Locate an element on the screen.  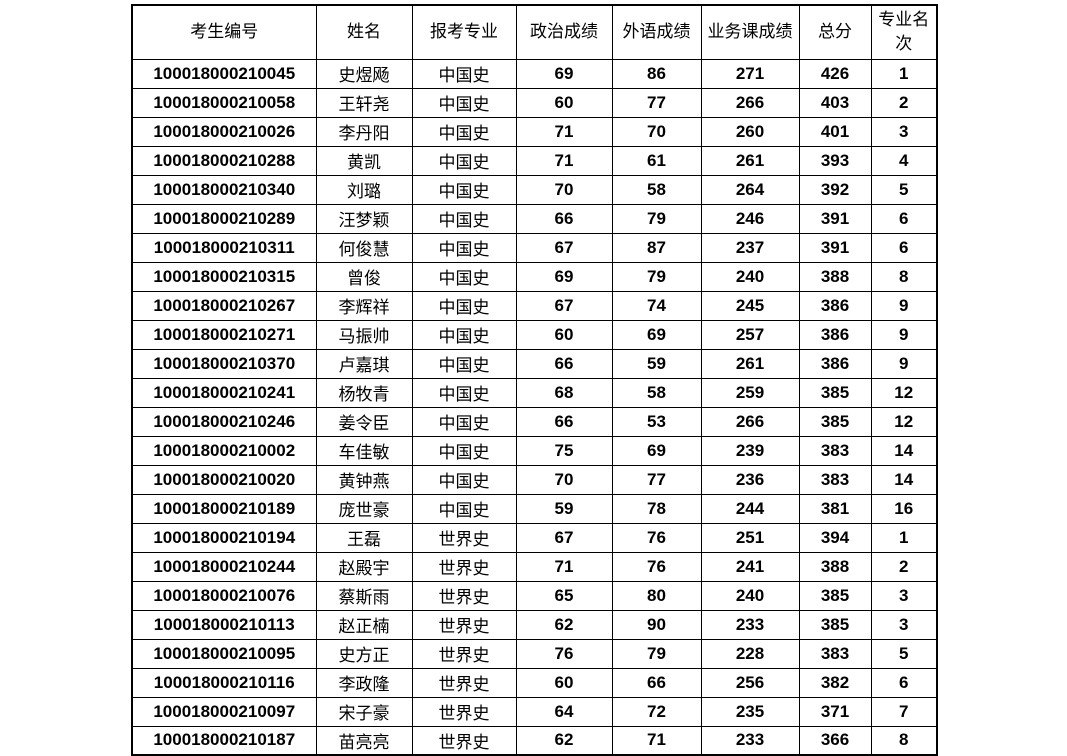
politics-score-cell: 70 is located at coordinates (564, 189).